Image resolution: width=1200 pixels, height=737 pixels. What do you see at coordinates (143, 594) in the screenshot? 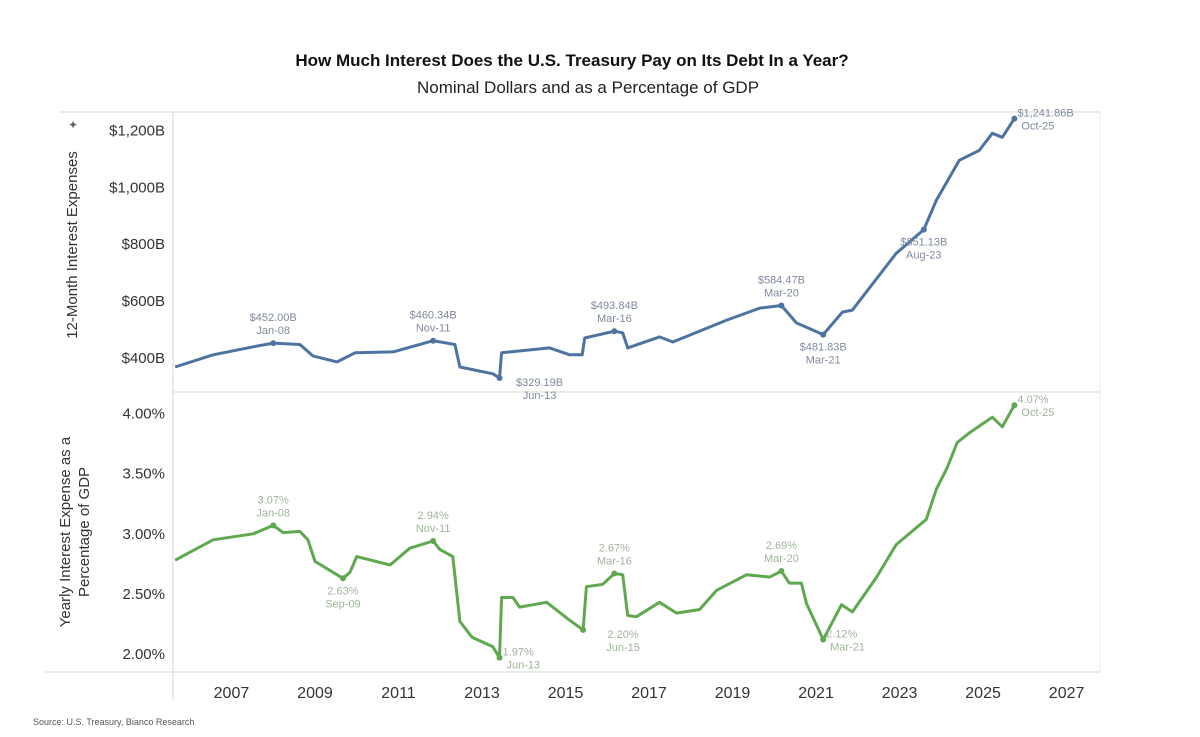
I see `y-tick-label: 2.50%` at bounding box center [143, 594].